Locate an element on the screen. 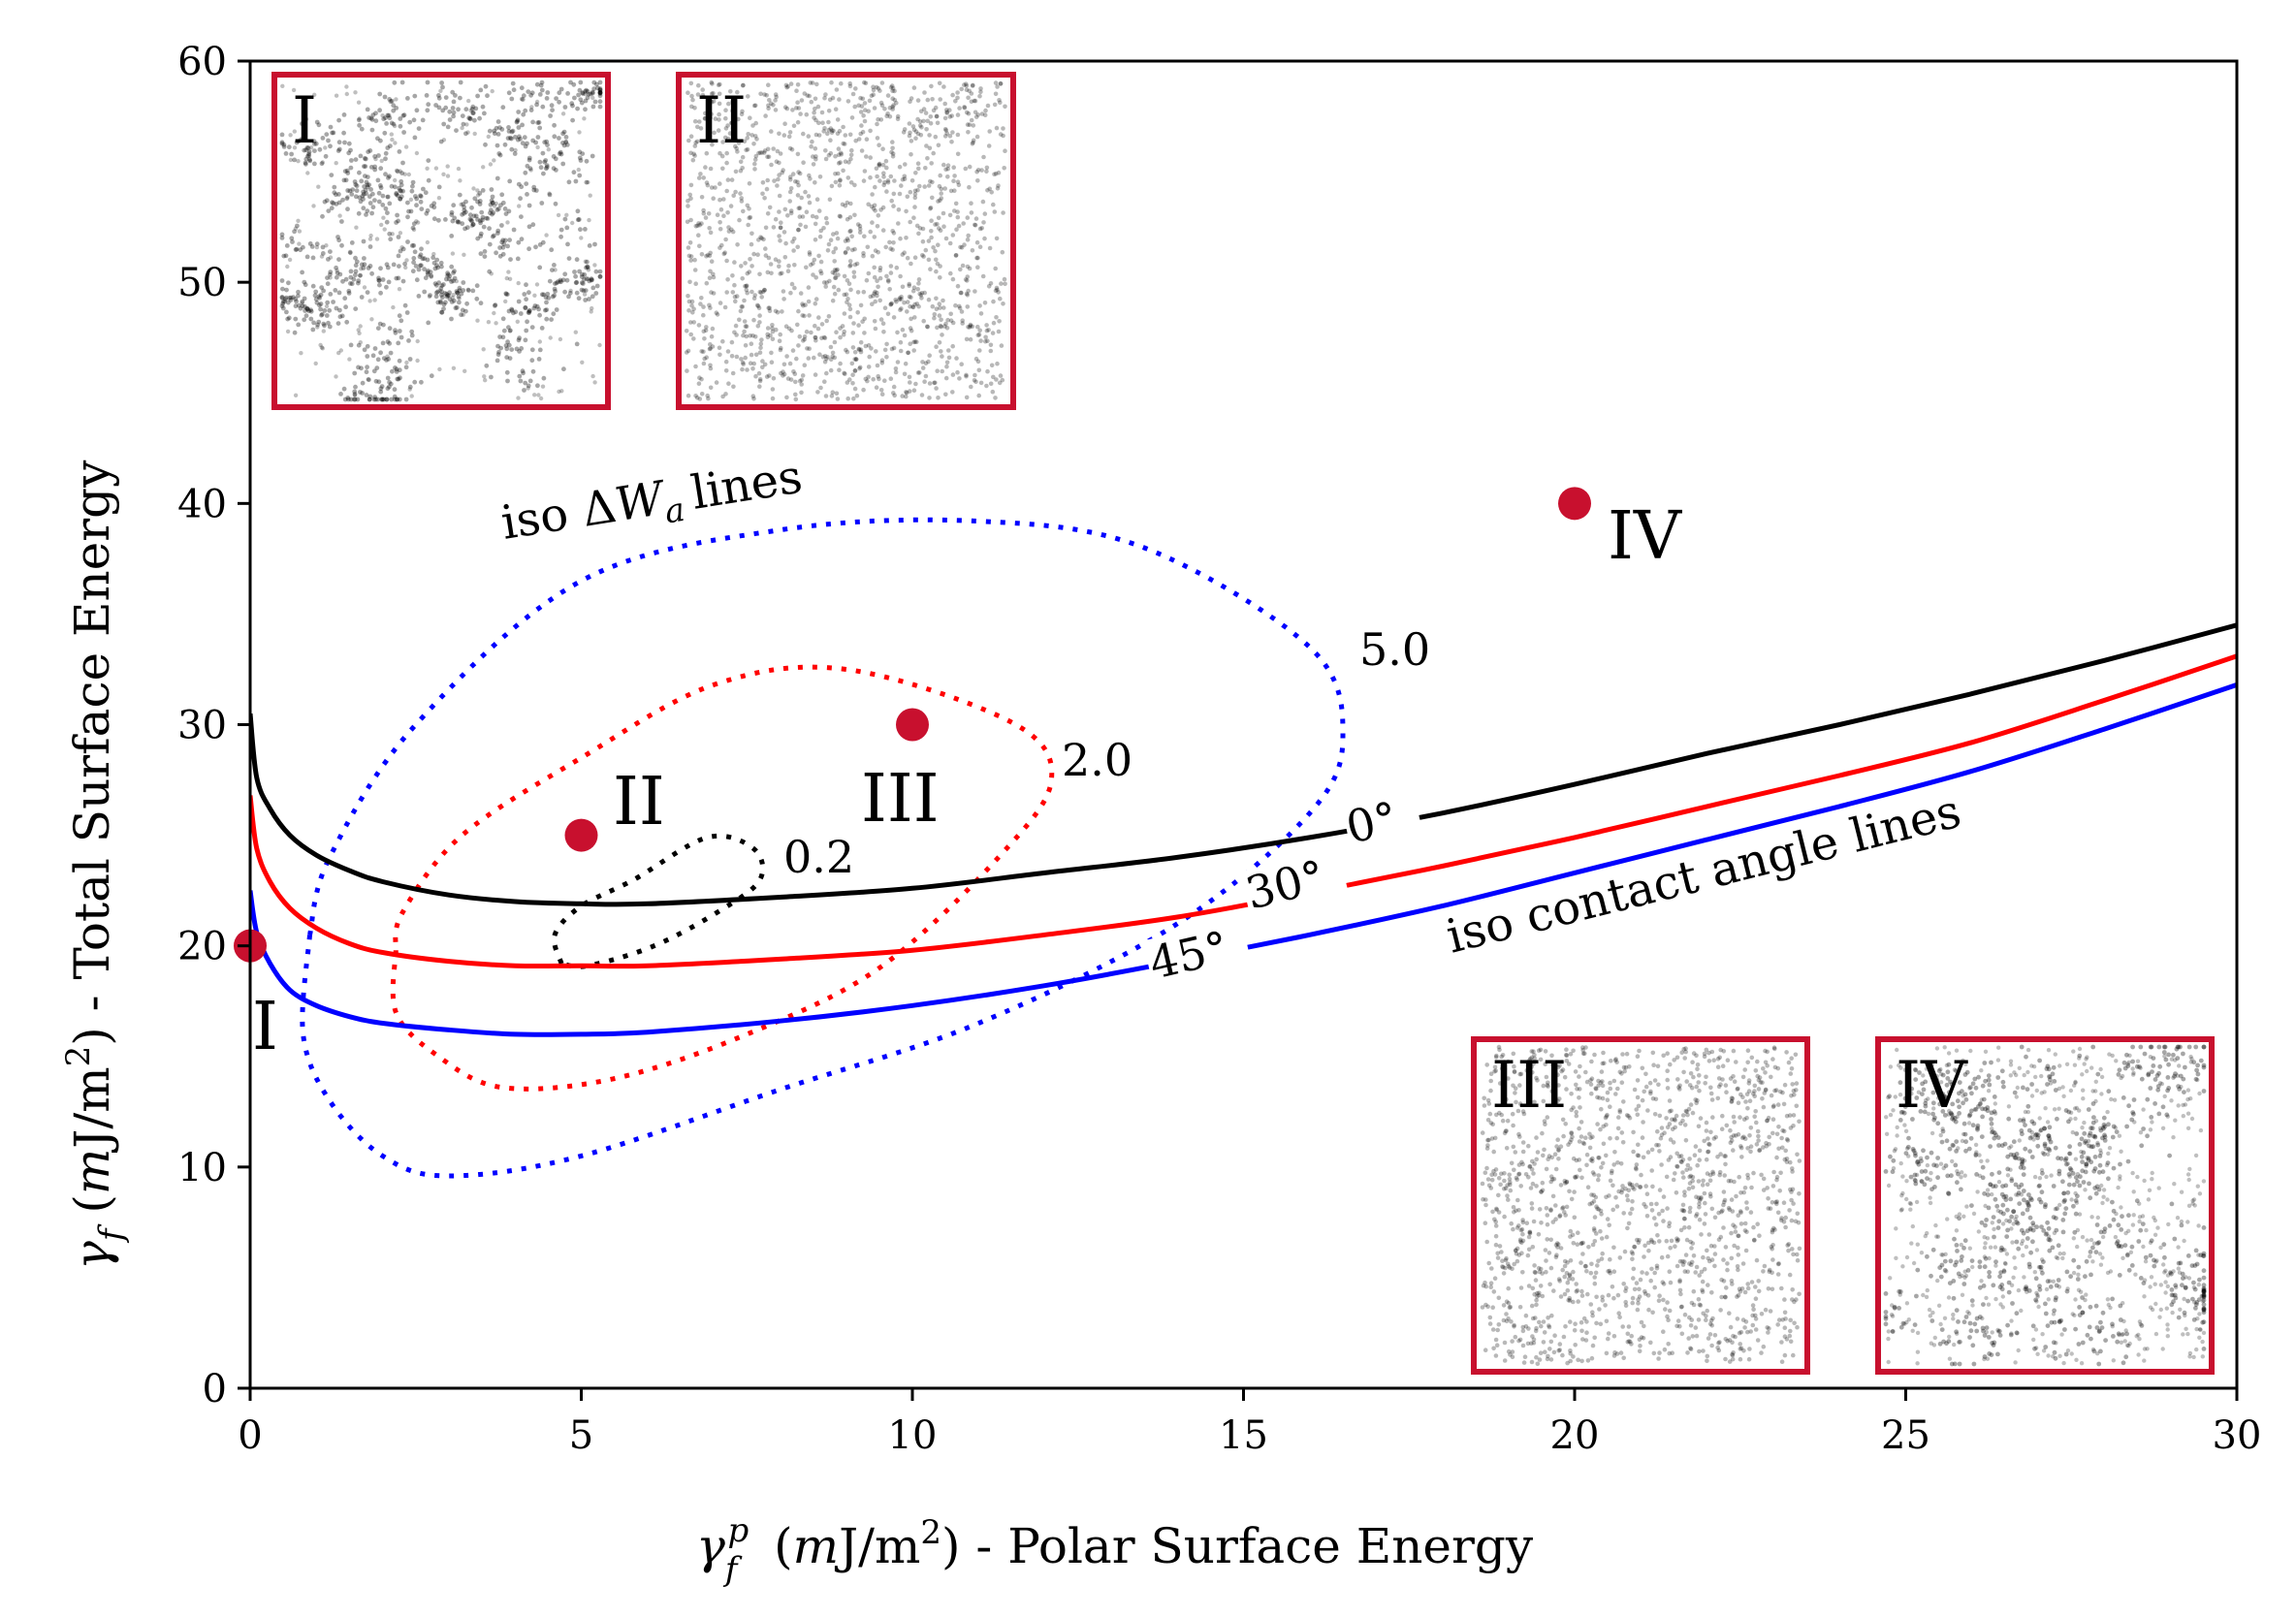 The height and width of the screenshot is (1617, 2296). data-point-III is located at coordinates (912, 725).